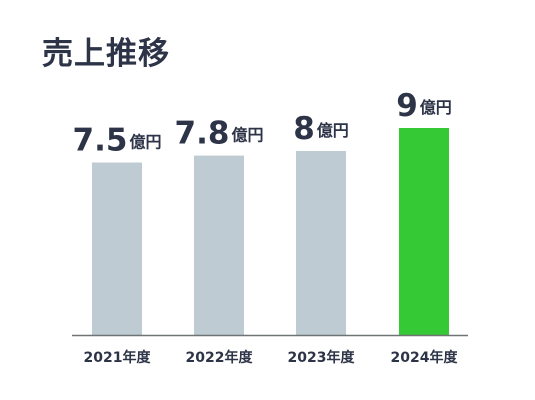  Describe the element at coordinates (321, 243) in the screenshot. I see `bar-2023年度` at that location.